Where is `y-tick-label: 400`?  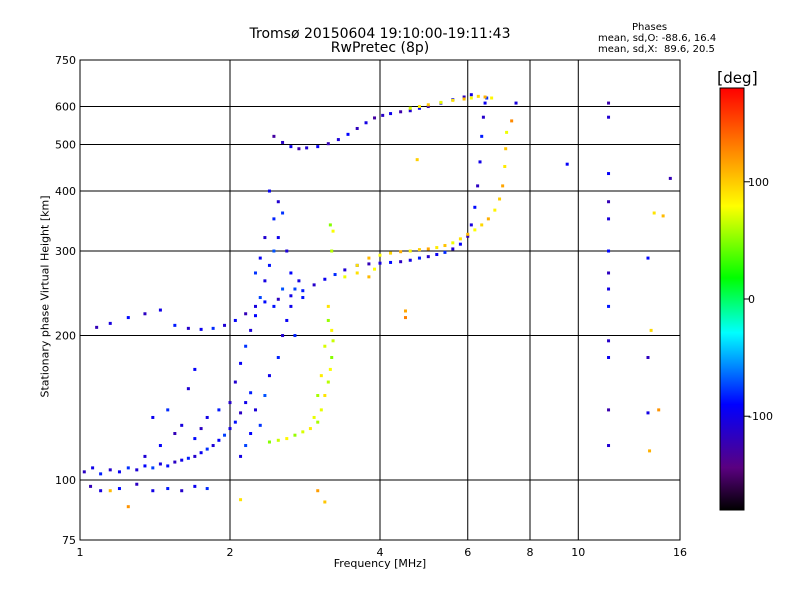
y-tick-label: 400 is located at coordinates (65, 191).